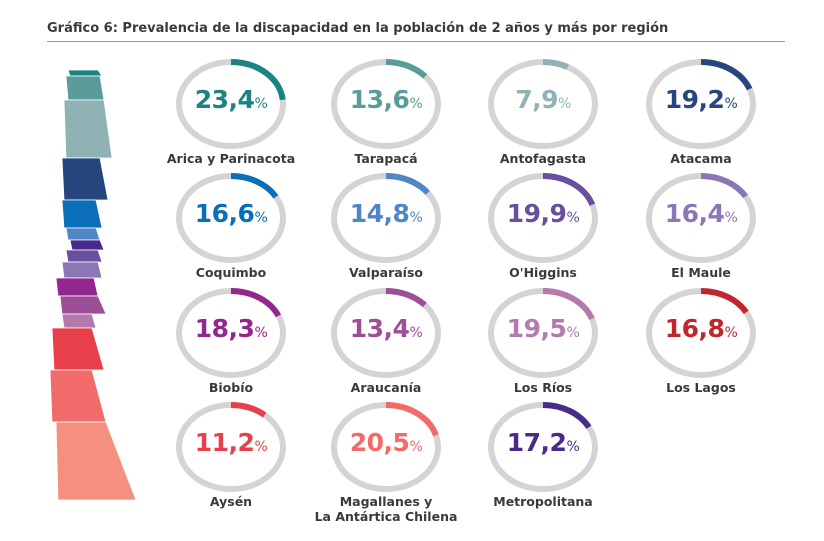 This screenshot has width=824, height=541. Describe the element at coordinates (701, 387) in the screenshot. I see `region-name: Los Lagos` at that location.